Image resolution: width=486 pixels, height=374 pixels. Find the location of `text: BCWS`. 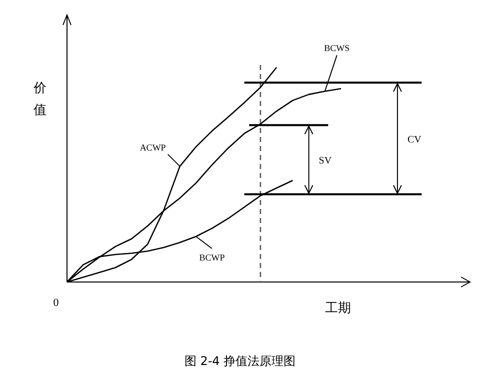

text: BCWS is located at coordinates (337, 48).